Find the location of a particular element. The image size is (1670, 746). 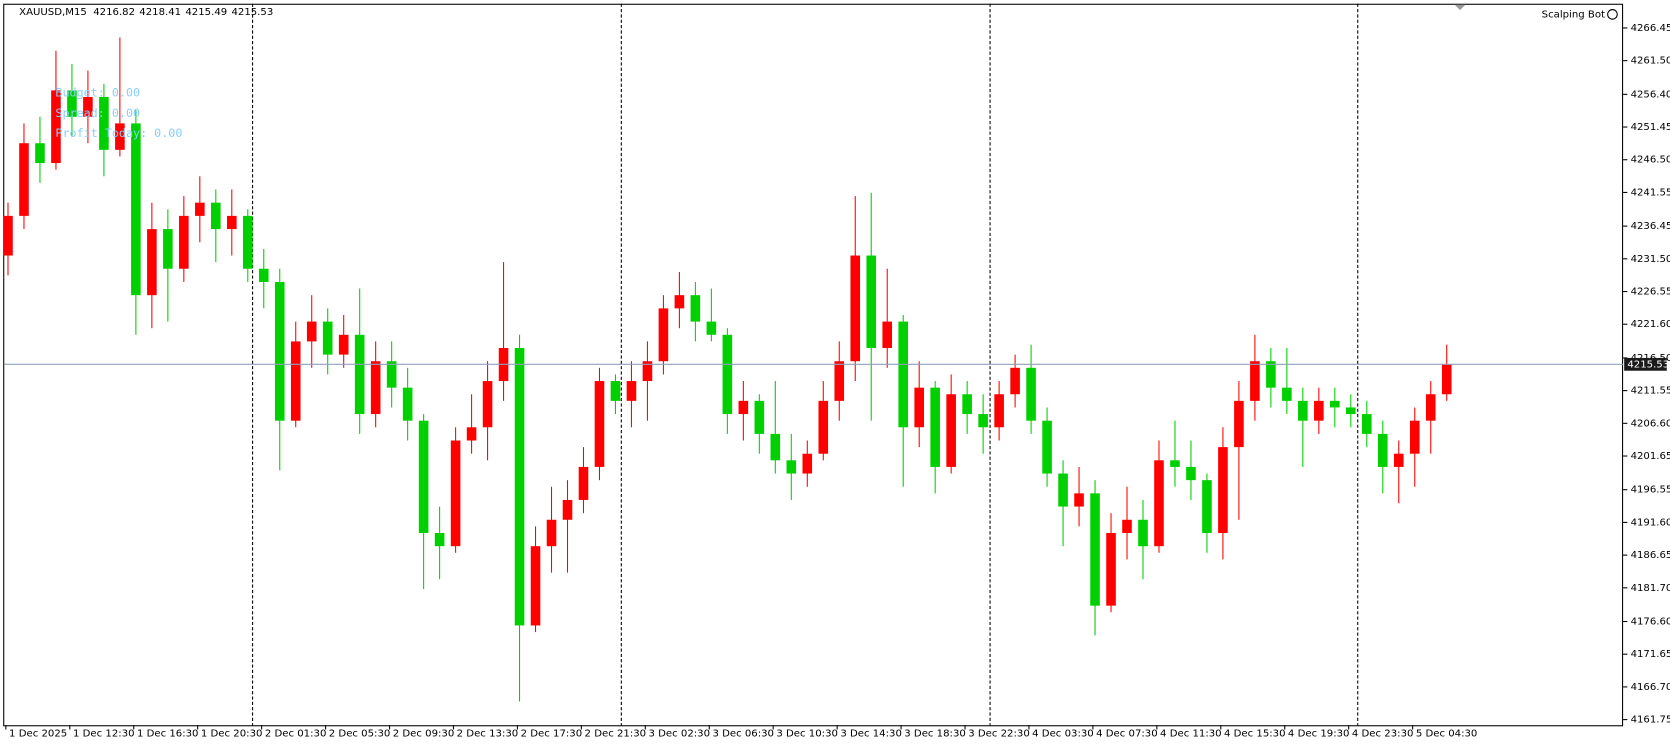

y-tick-label: 4231.50 is located at coordinates (1650, 259).